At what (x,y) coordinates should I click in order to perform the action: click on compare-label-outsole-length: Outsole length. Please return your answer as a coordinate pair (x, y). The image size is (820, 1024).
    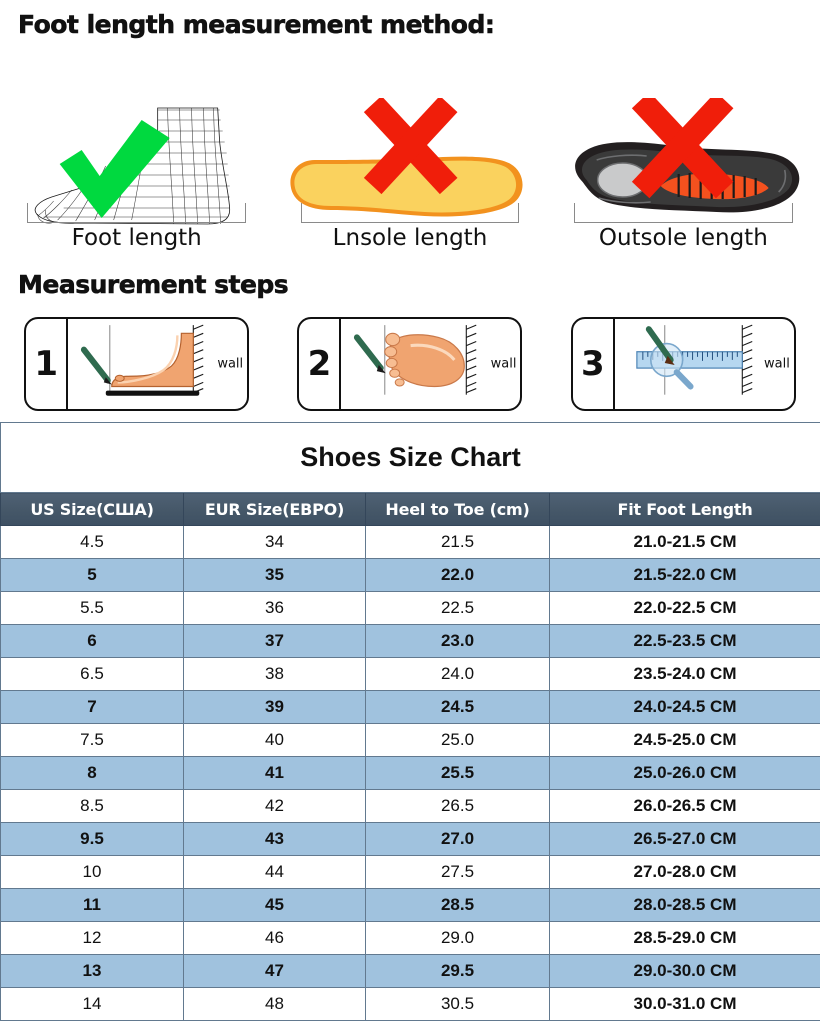
    Looking at the image, I should click on (683, 238).